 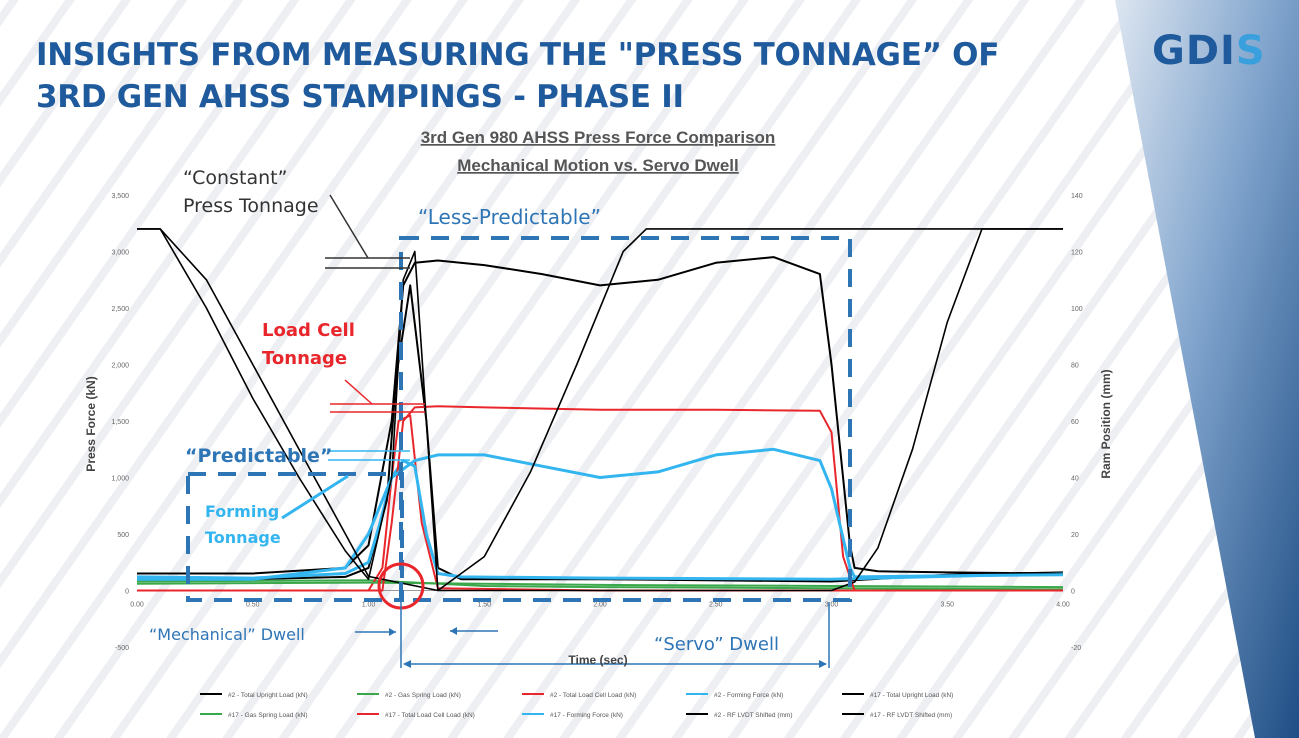 I want to click on gradient-panel-shape, so click(x=1207, y=369).